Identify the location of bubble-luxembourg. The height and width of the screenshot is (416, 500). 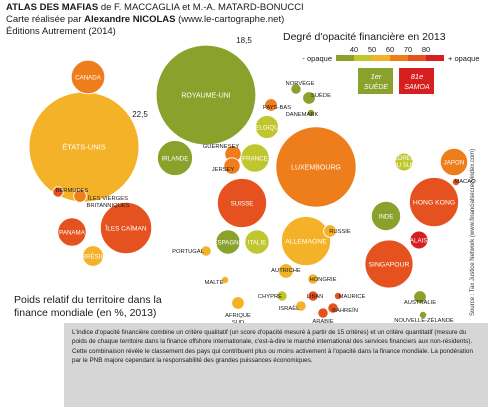
(316, 167).